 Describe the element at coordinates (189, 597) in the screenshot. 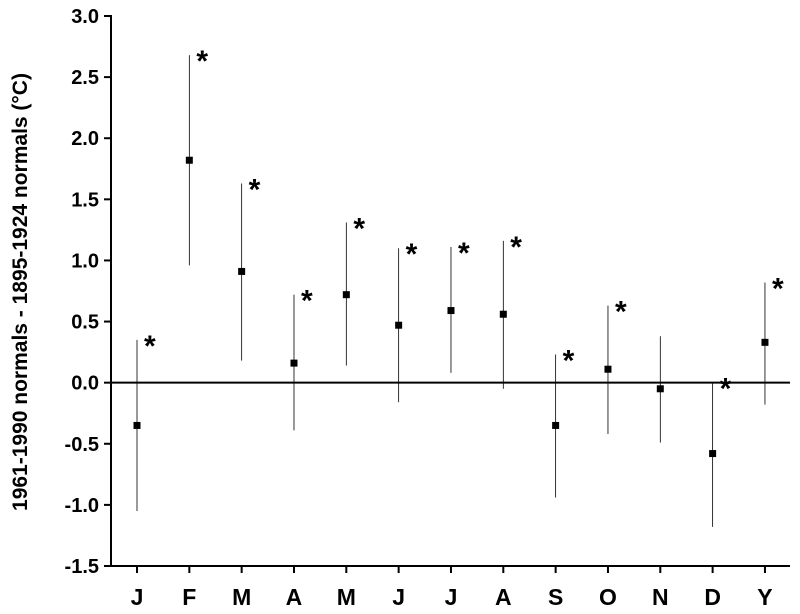

I see `x-tick-label: F` at that location.